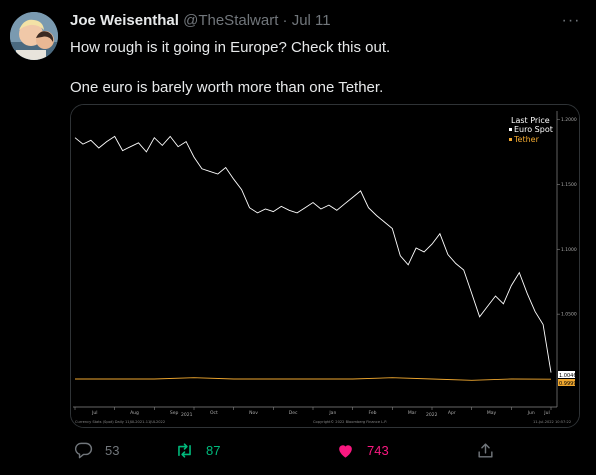 The image size is (596, 475). I want to click on euro-last-value: 1.0046, so click(568, 376).